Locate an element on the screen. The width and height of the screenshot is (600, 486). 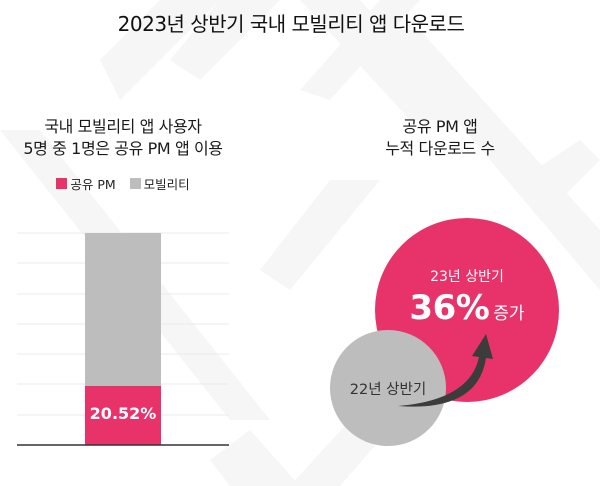
big-circle-period: 23년 상반기 is located at coordinates (467, 277).